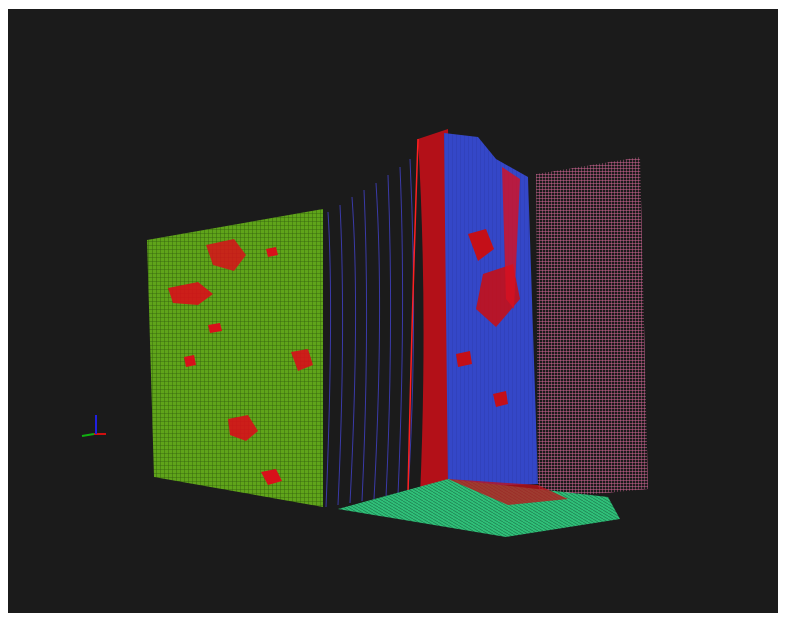  I want to click on left-face, so click(235, 358).